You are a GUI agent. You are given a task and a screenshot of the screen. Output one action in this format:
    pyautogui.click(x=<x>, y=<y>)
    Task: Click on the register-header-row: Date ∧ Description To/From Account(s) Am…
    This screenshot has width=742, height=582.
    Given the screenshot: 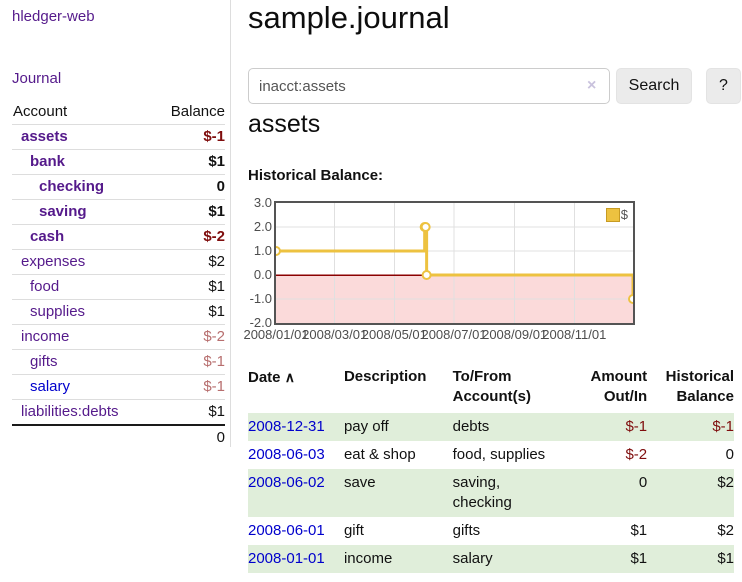 What is the action you would take?
    pyautogui.click(x=491, y=390)
    